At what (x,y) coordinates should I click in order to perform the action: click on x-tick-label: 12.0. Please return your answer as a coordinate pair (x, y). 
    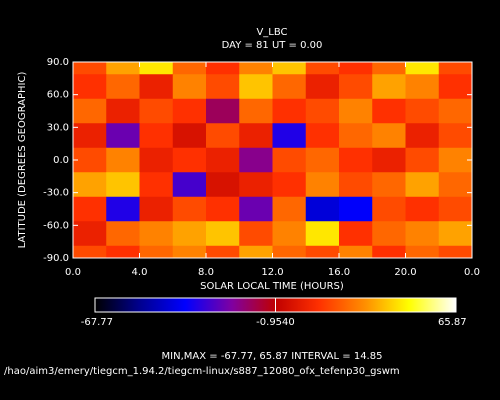
    Looking at the image, I should click on (272, 272).